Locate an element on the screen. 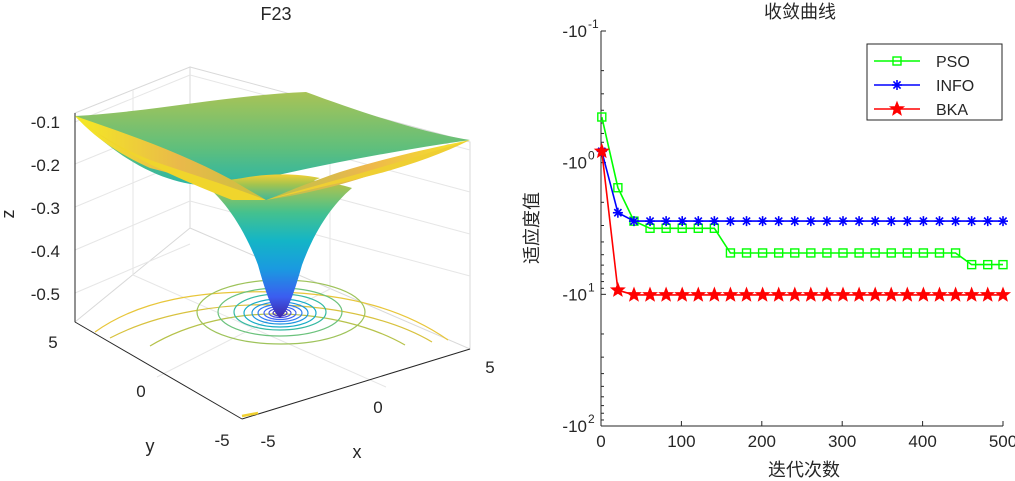 The image size is (1015, 481). z-tick-label: -0.1 is located at coordinates (45, 122).